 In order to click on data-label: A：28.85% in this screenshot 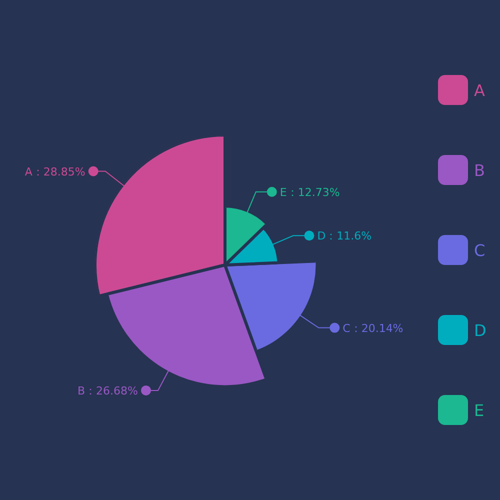, I will do `click(55, 171)`.